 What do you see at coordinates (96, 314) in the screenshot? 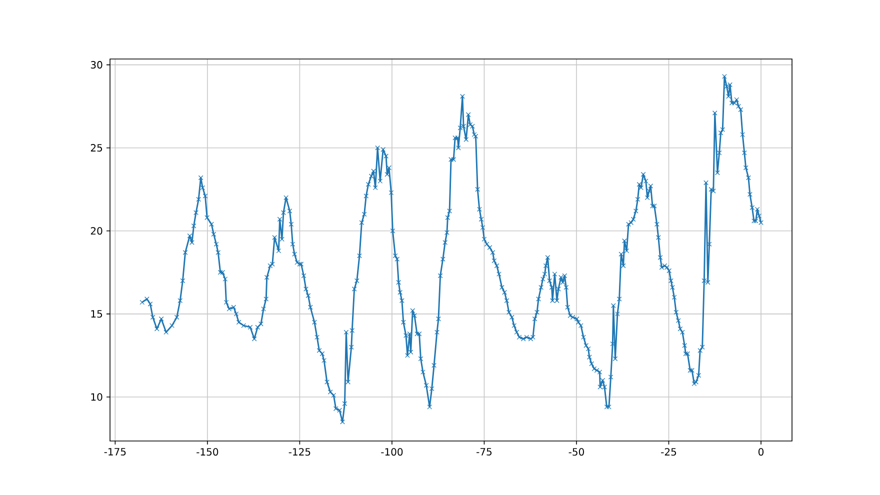
I see `y-tick-label: 15` at bounding box center [96, 314].